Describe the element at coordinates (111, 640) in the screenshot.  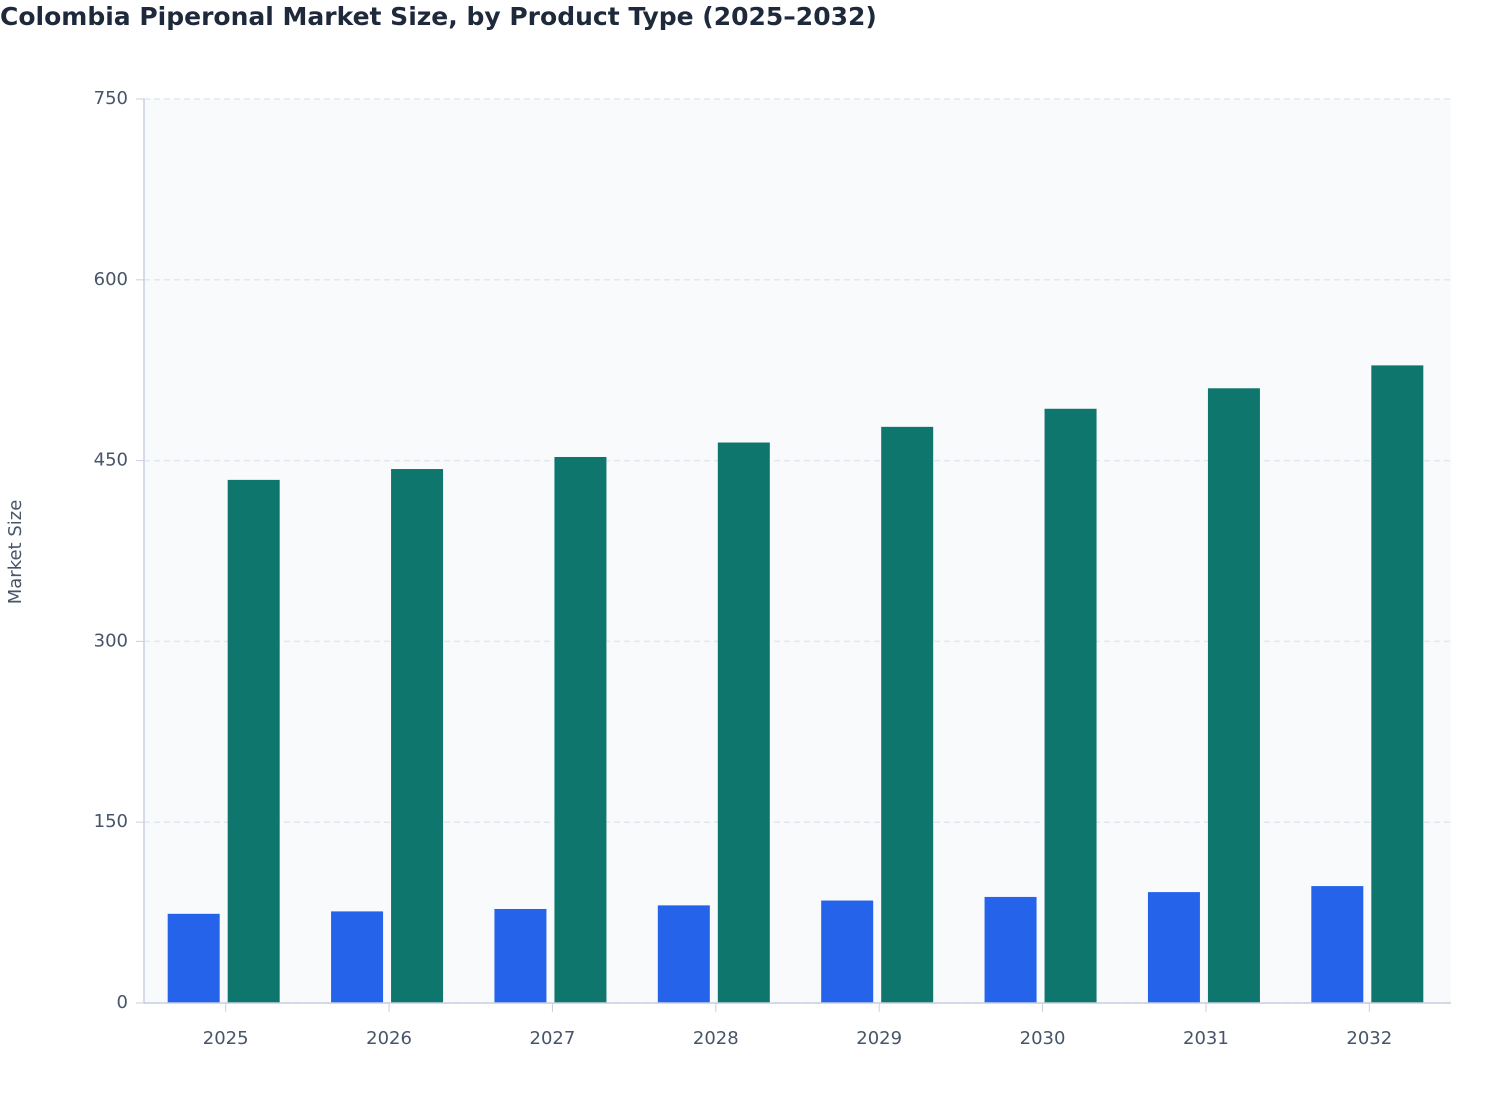
I see `y-tick-label: 300` at that location.